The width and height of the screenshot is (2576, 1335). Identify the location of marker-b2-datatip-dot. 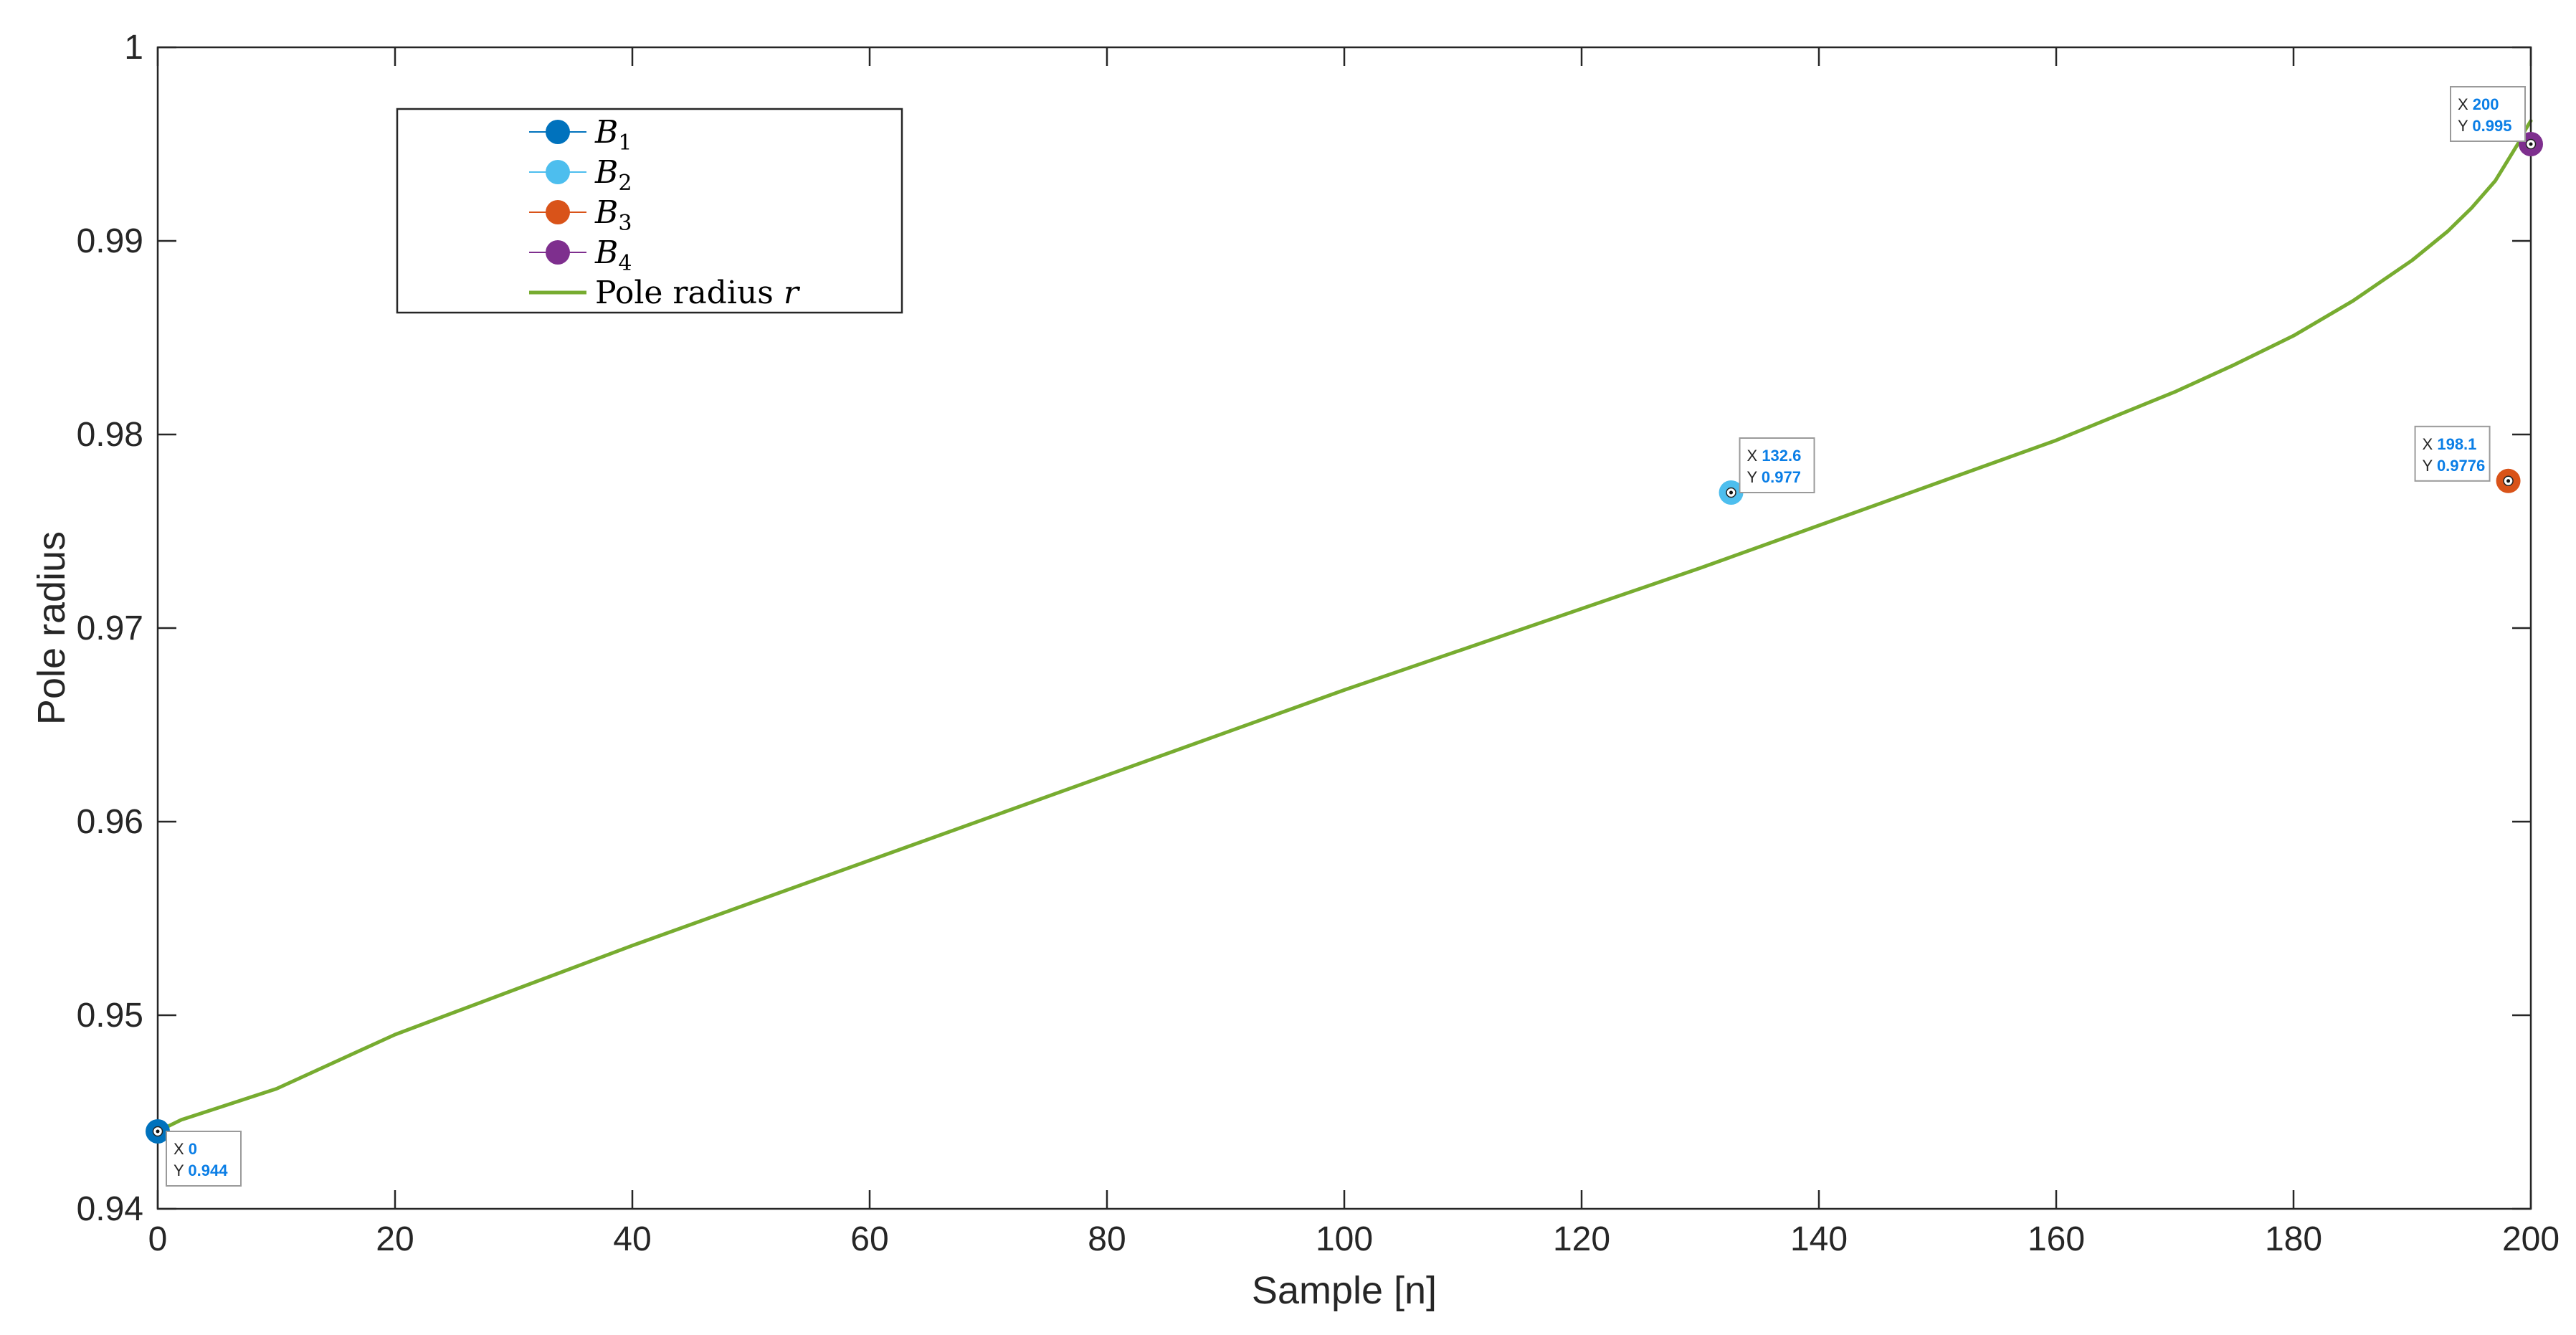
(1732, 492).